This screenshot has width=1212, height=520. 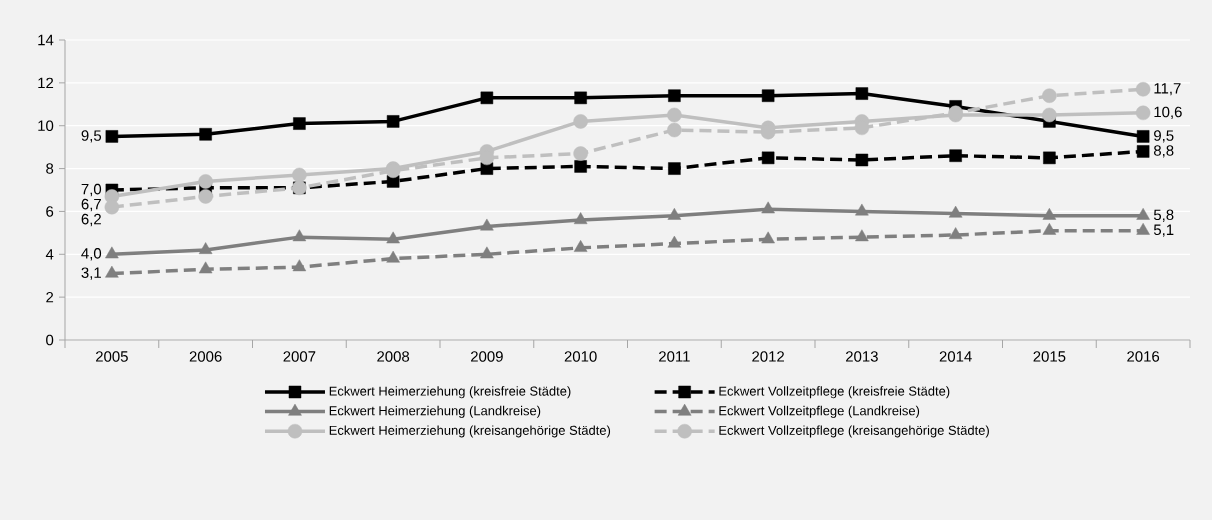 What do you see at coordinates (862, 356) in the screenshot?
I see `x-tick-label: 2013` at bounding box center [862, 356].